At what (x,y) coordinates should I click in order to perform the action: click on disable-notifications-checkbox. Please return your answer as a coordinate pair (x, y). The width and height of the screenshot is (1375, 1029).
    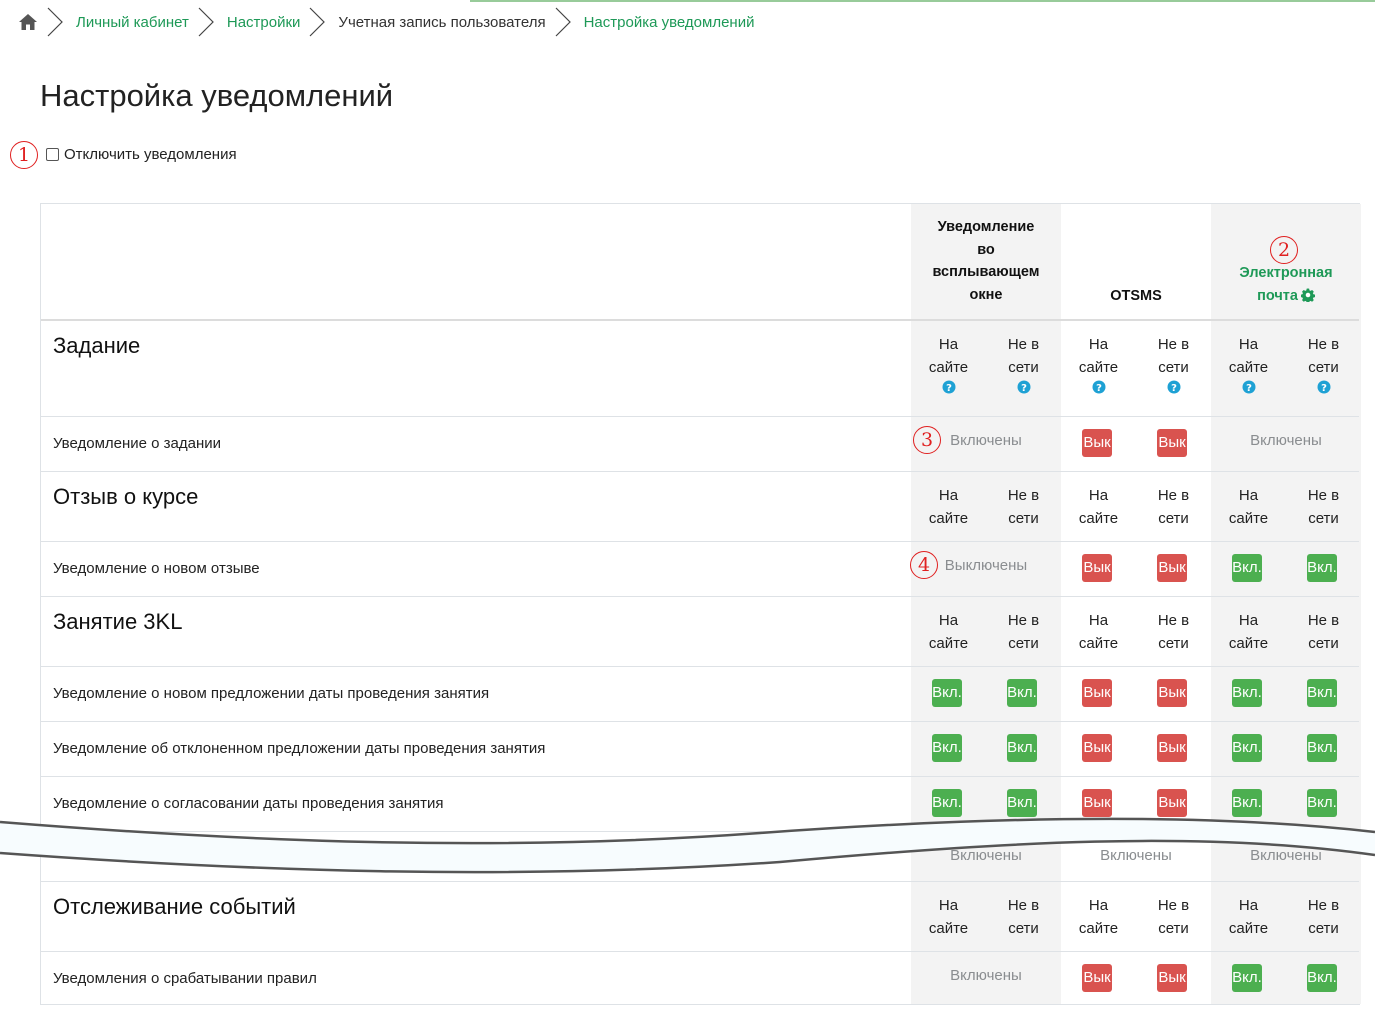
    Looking at the image, I should click on (52, 154).